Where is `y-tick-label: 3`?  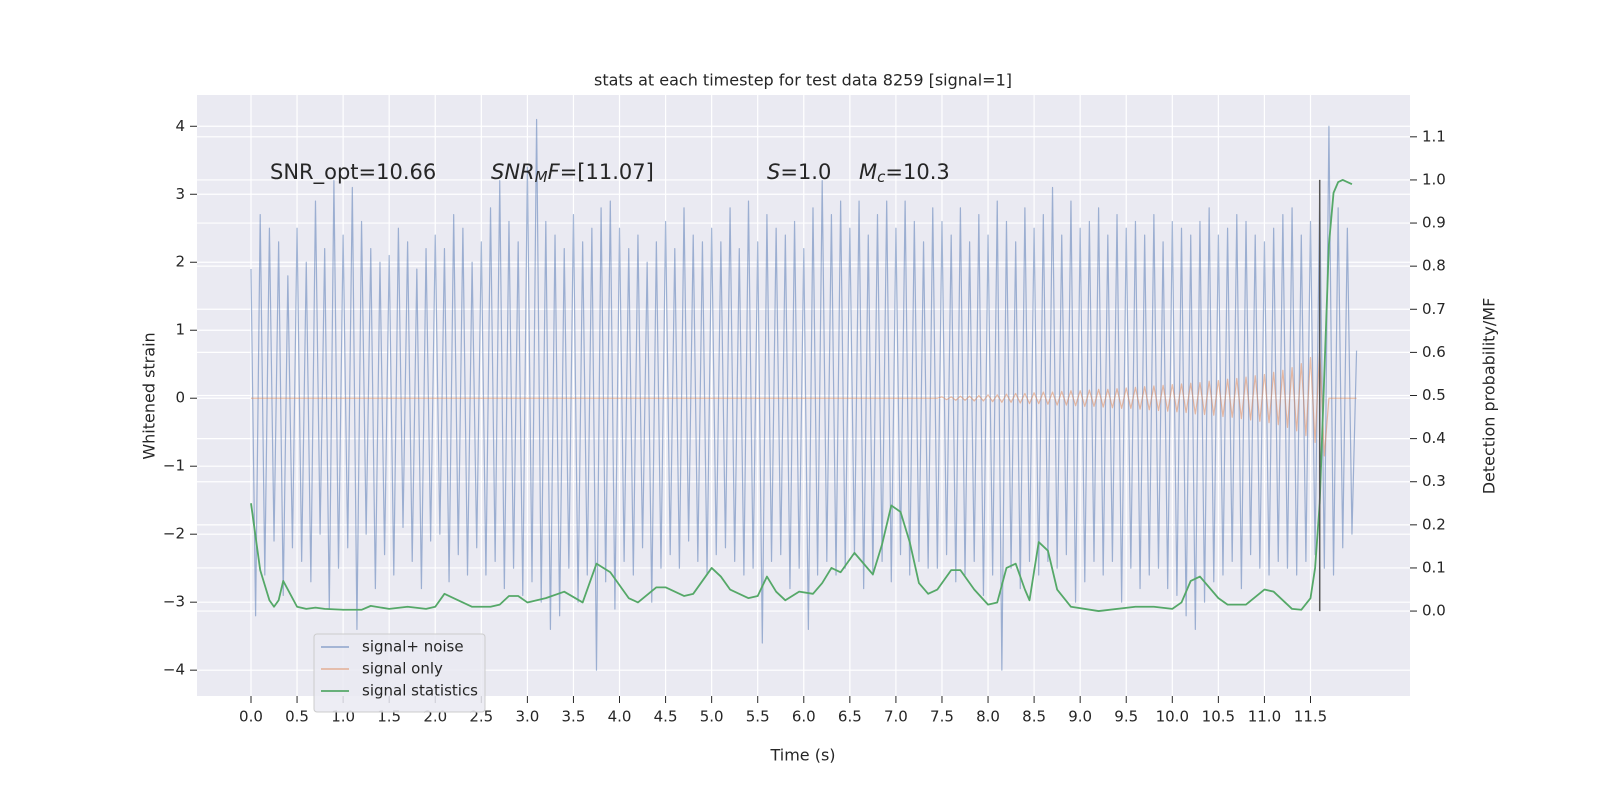 y-tick-label: 3 is located at coordinates (180, 194).